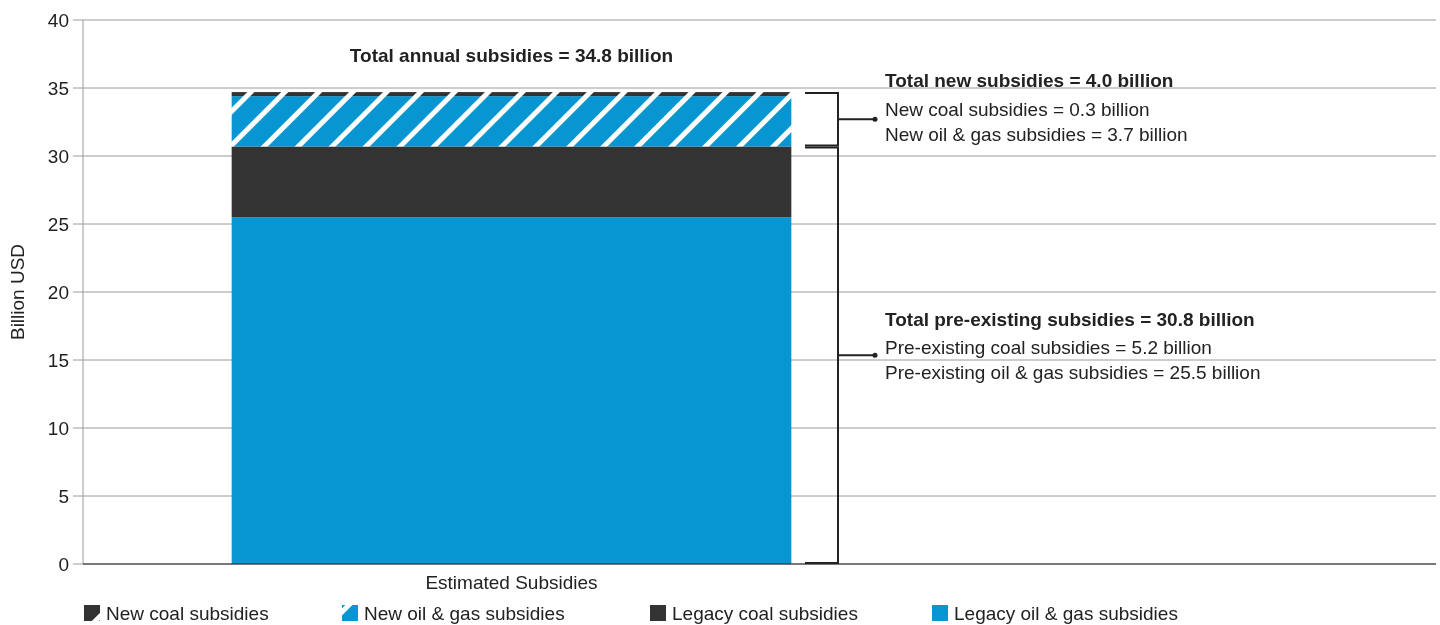 The width and height of the screenshot is (1440, 625). Describe the element at coordinates (58, 224) in the screenshot. I see `y-tick-label: 25` at that location.